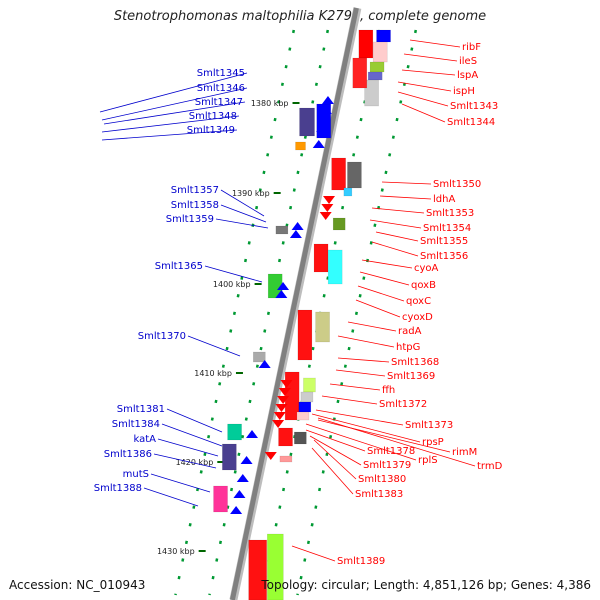  What do you see at coordinates (162, 336) in the screenshot?
I see `gene-label-smlt1370: Smlt1370` at bounding box center [162, 336].